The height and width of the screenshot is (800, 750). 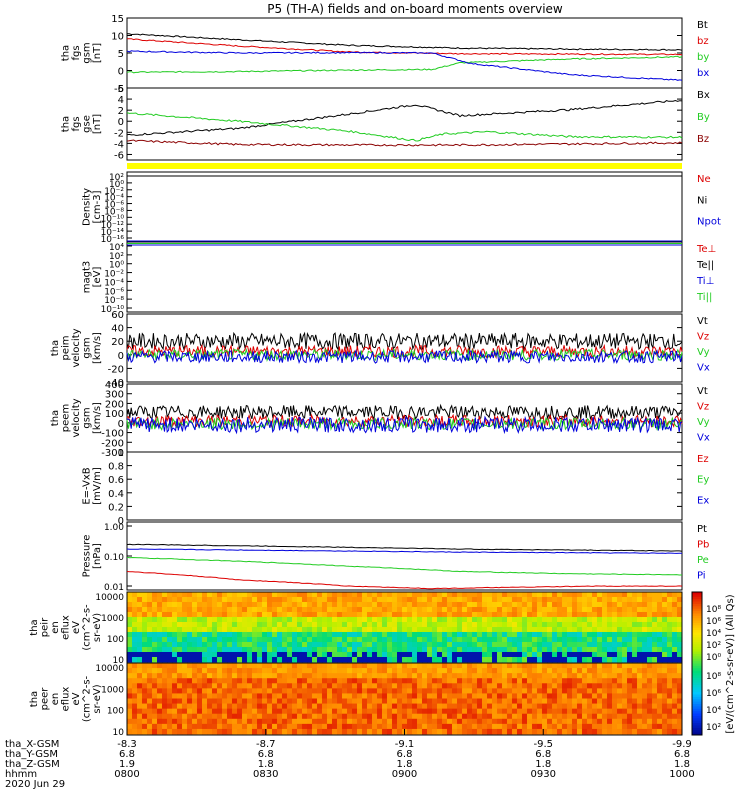 What do you see at coordinates (115, 640) in the screenshot?
I see `ytick-label: 100` at bounding box center [115, 640].